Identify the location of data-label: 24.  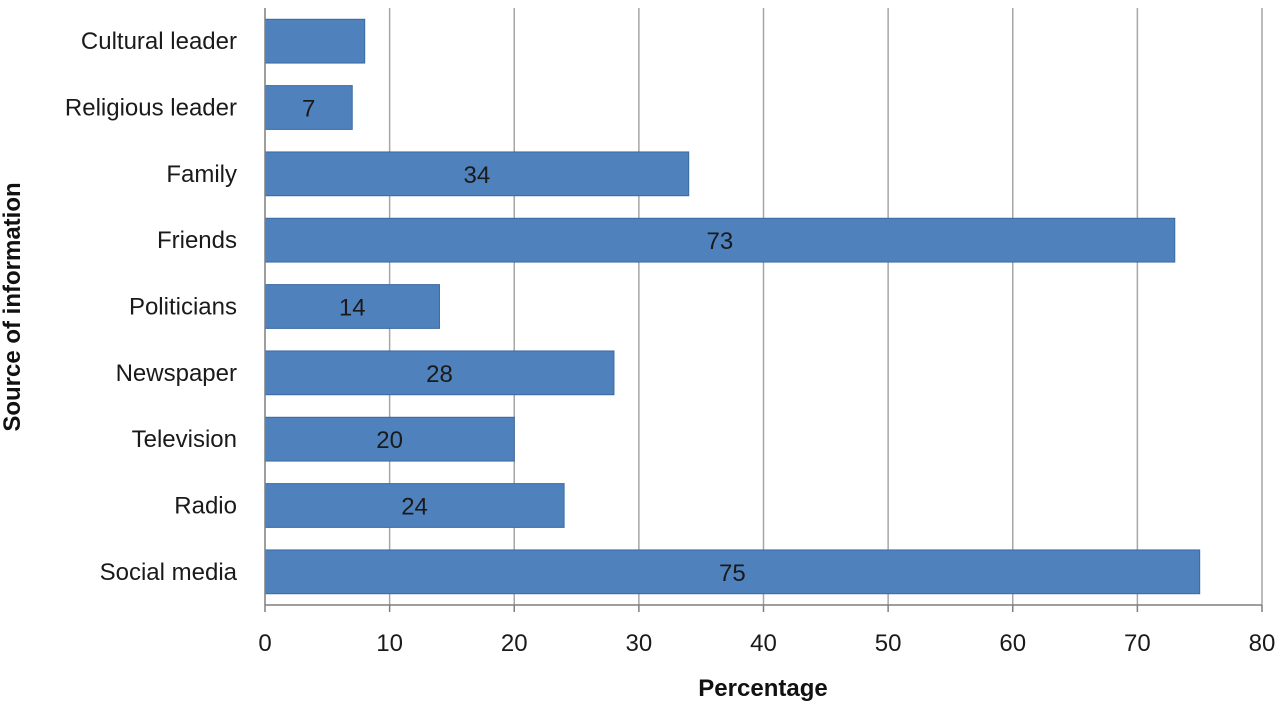
(414, 507).